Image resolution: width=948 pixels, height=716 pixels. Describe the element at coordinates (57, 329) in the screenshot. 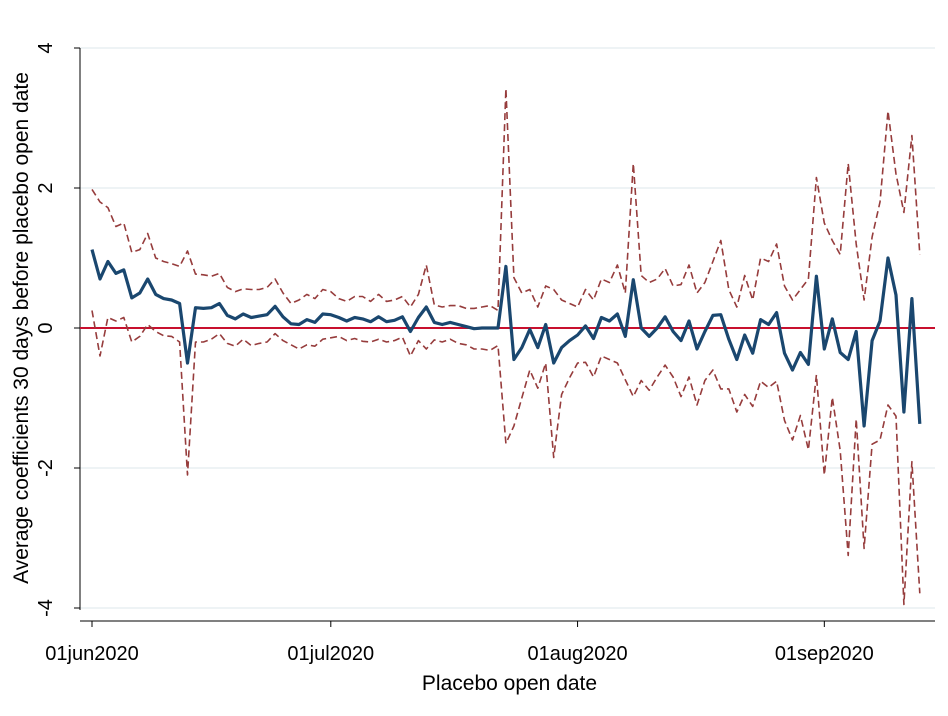

I see `y-axis-ticks: -4 -2 0 2 4` at that location.